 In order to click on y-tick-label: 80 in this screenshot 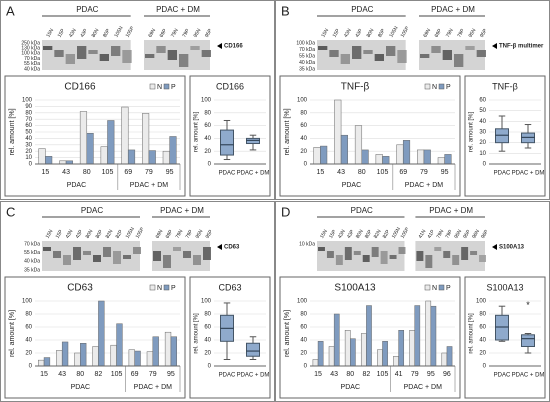, I will do `click(207, 113)`.